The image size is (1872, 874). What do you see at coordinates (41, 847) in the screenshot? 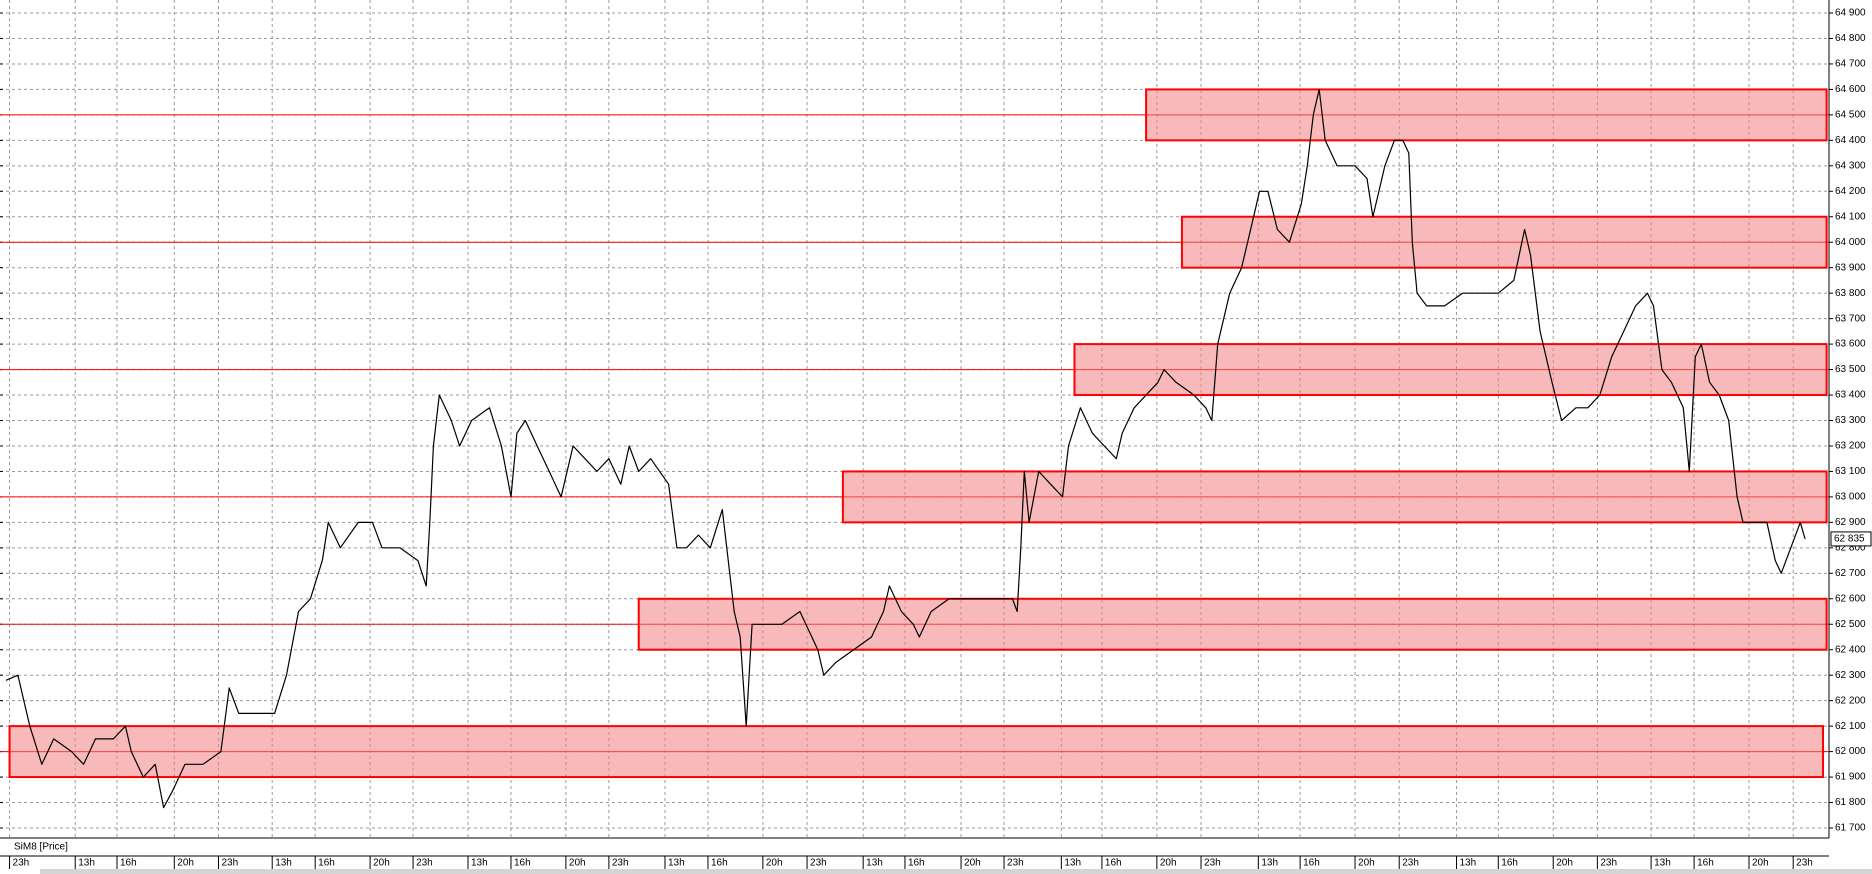
I see `series-label: SiM8 [Price]` at bounding box center [41, 847].